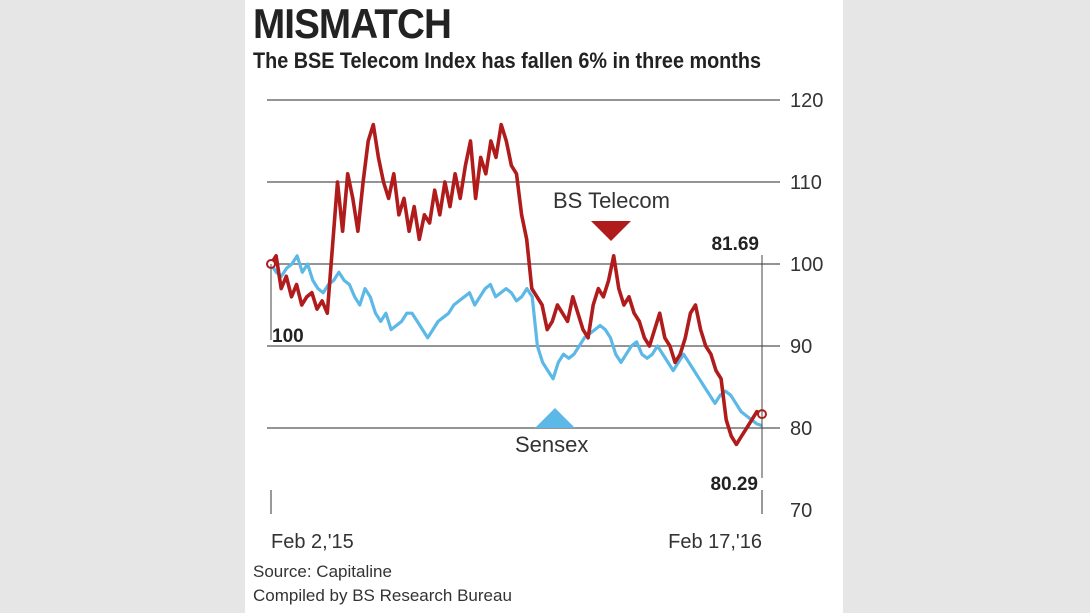 This screenshot has height=613, width=1090. What do you see at coordinates (611, 231) in the screenshot?
I see `telecom-down-triangle-marker` at bounding box center [611, 231].